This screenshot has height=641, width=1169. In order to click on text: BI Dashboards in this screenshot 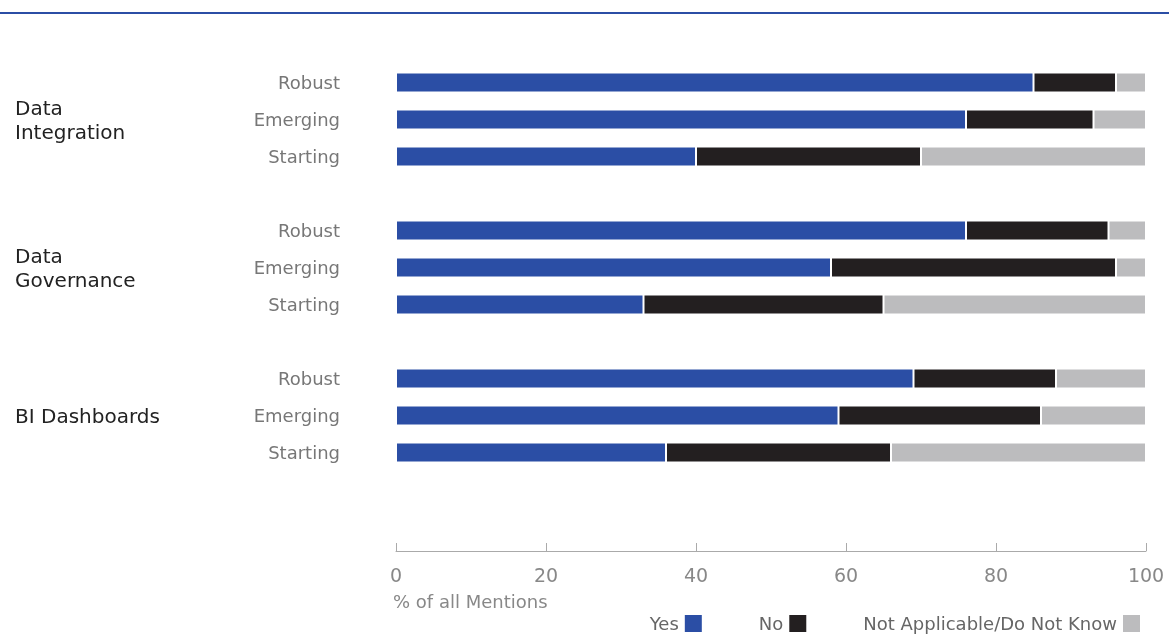, I will do `click(87, 415)`.